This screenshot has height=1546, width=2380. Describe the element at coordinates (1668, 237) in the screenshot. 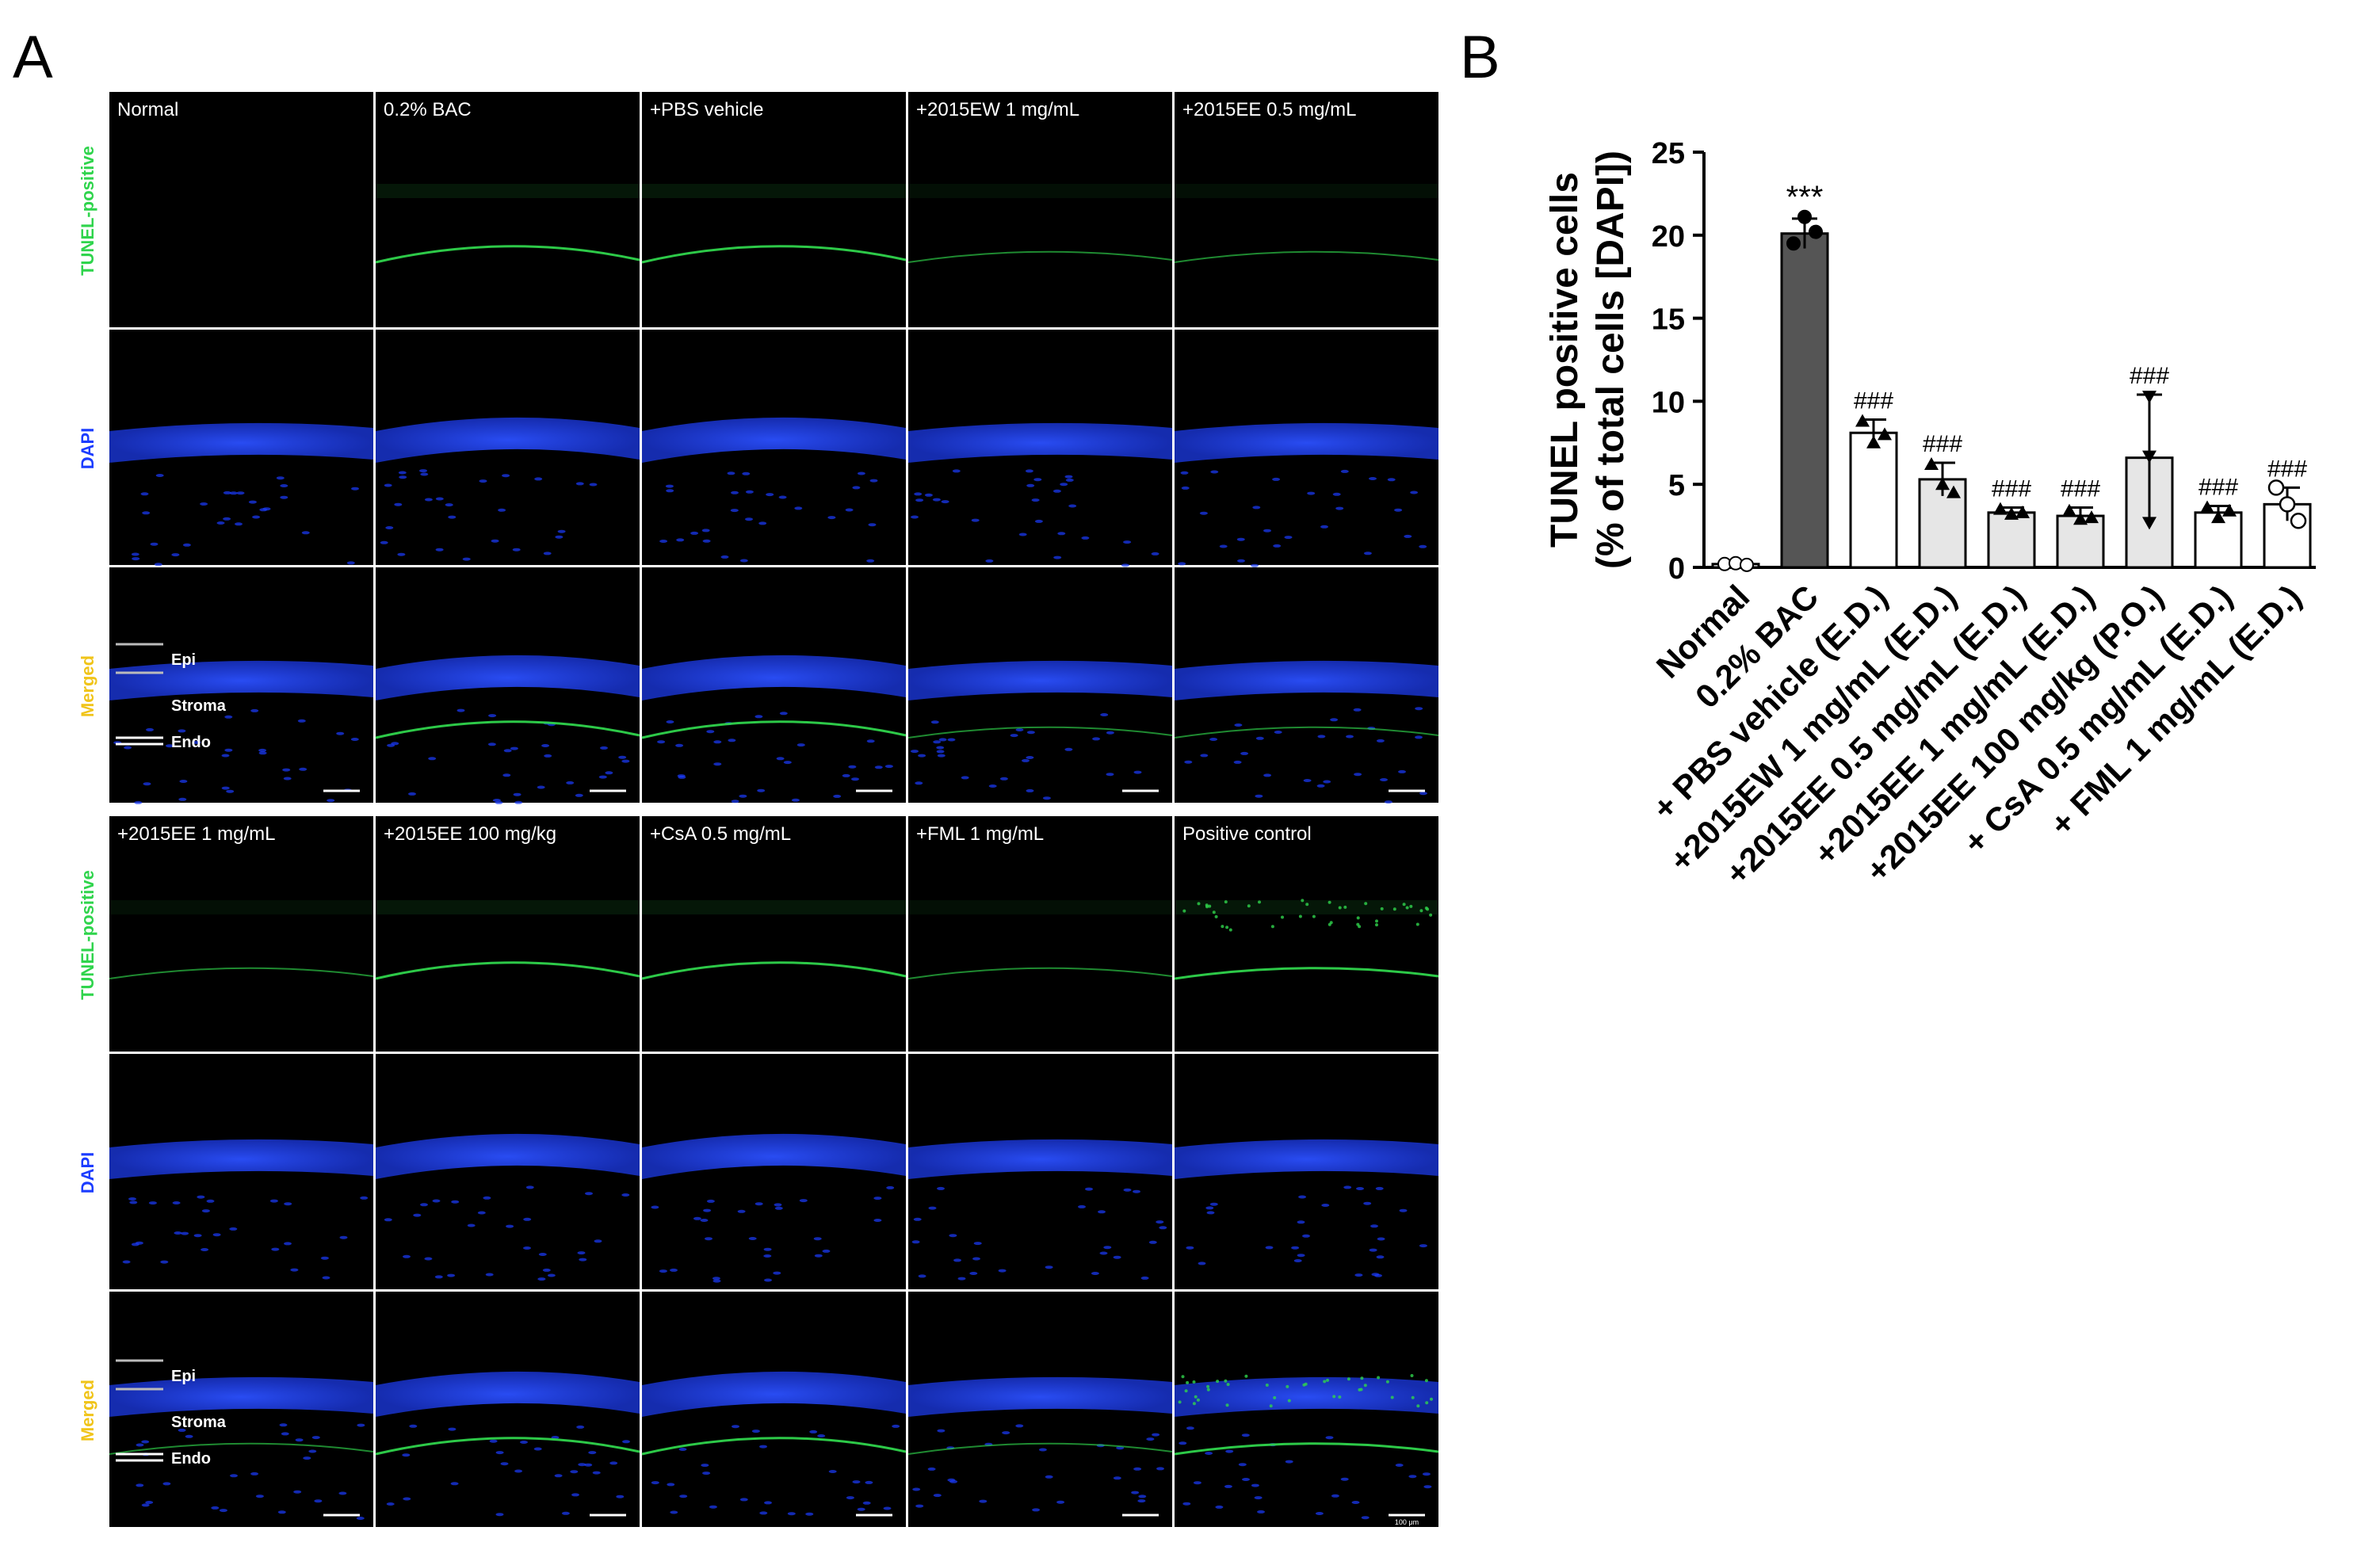

I see `y-tick-label: 20` at that location.